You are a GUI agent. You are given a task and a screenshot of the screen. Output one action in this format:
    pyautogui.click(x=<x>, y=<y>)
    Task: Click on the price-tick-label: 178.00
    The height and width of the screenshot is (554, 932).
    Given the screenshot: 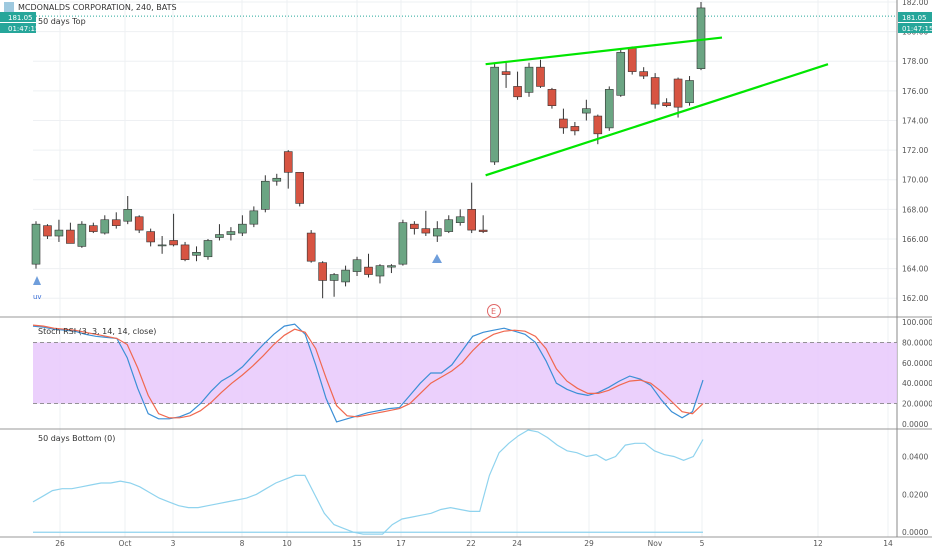 What is the action you would take?
    pyautogui.click(x=915, y=61)
    